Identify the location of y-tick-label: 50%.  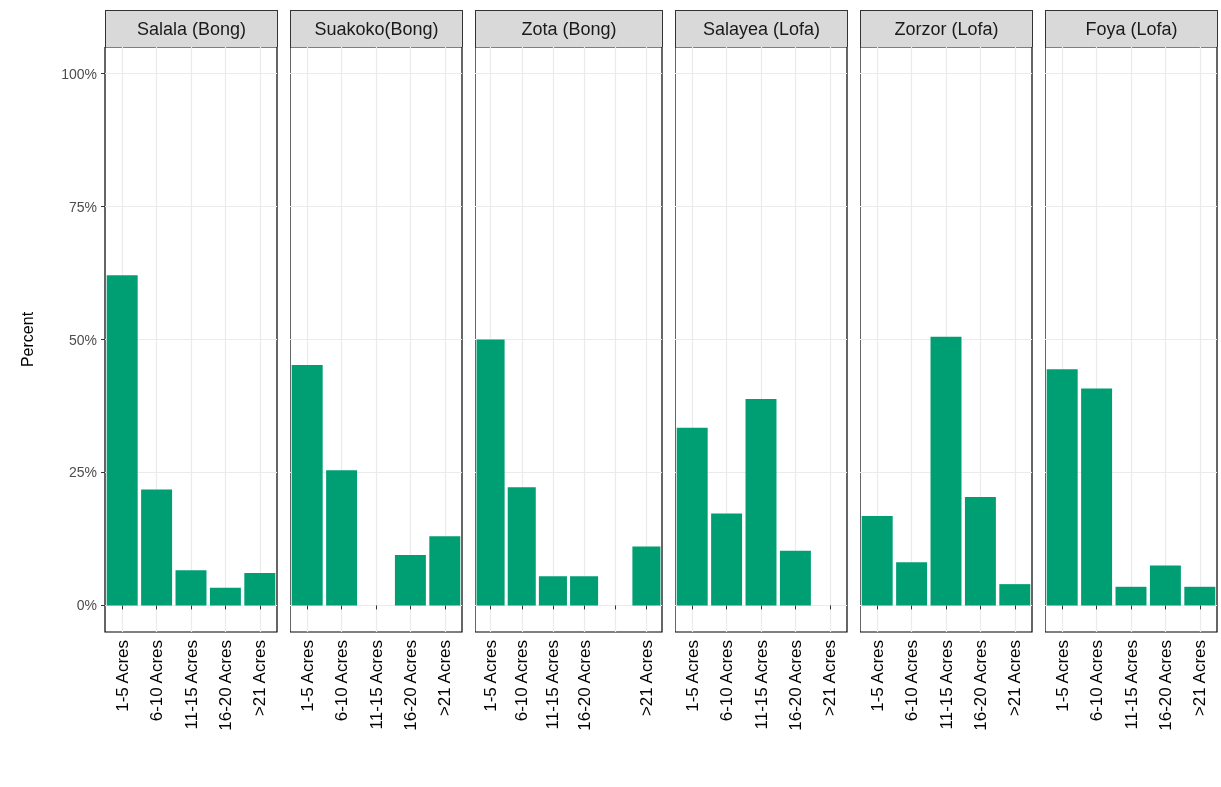
(82, 339).